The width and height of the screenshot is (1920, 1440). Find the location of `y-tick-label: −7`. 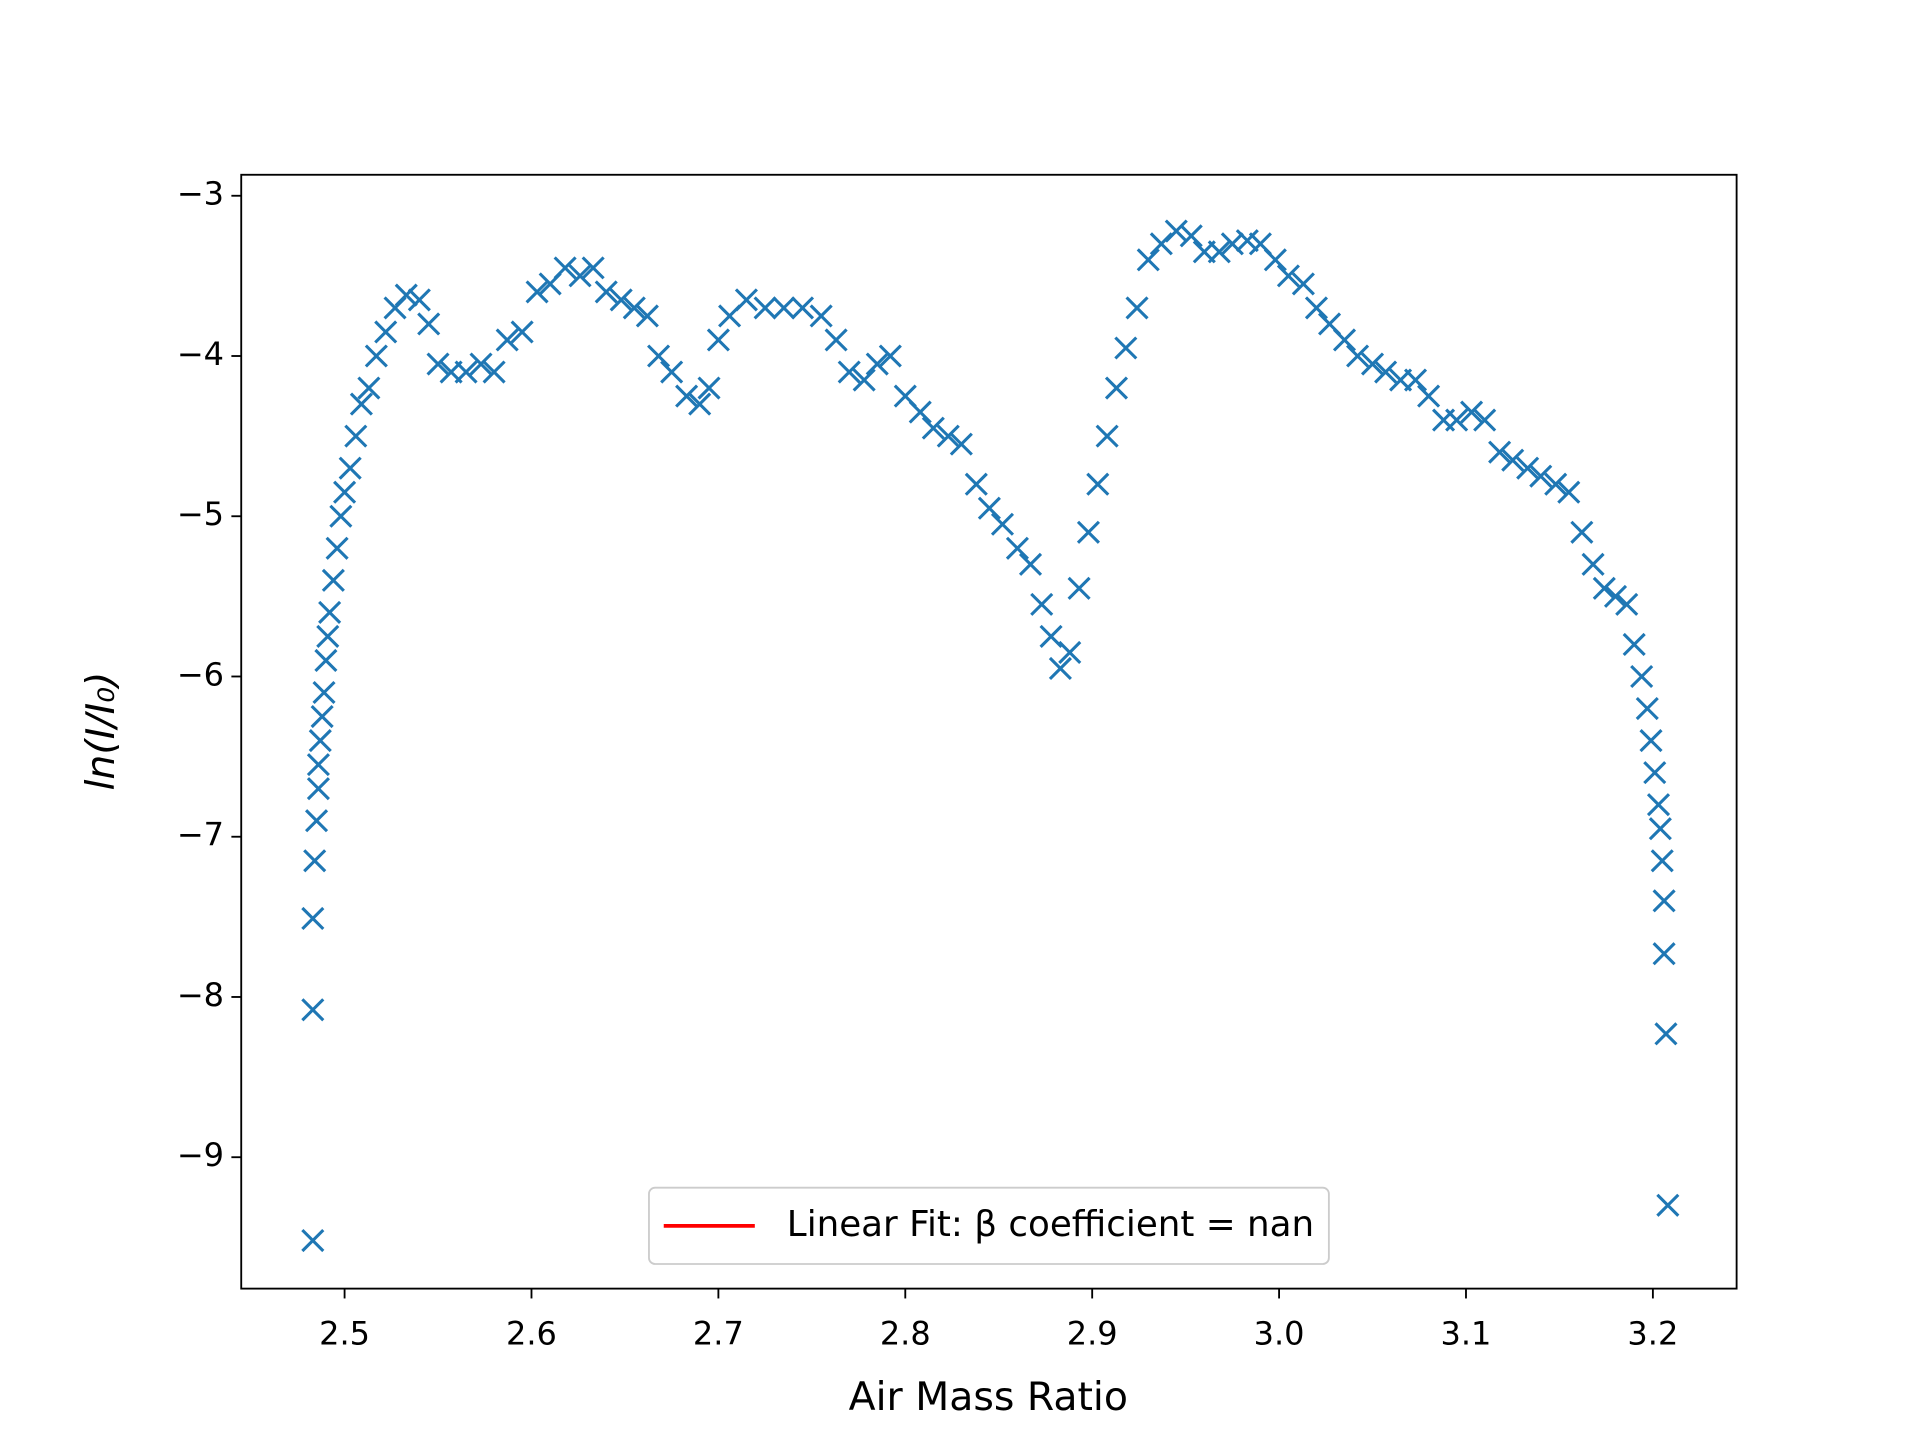

y-tick-label: −7 is located at coordinates (200, 835).